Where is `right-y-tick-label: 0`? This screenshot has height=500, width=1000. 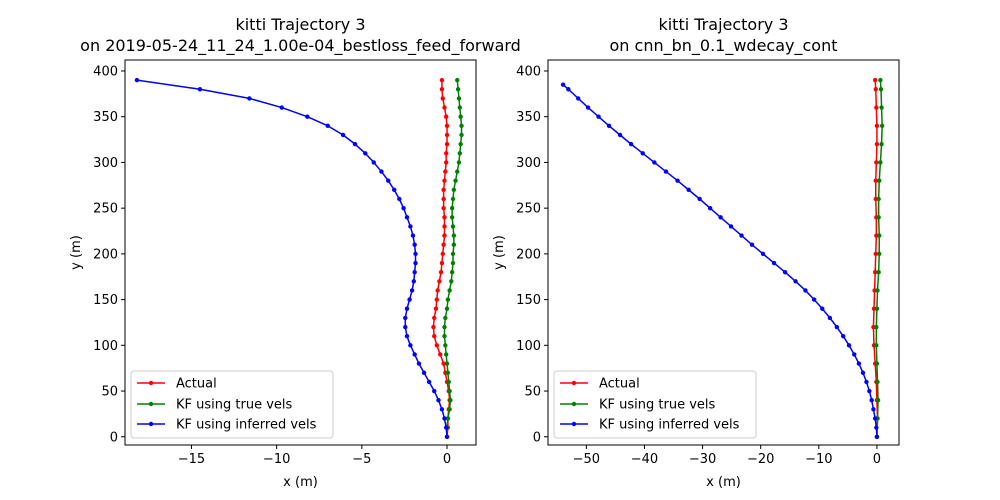 right-y-tick-label: 0 is located at coordinates (537, 437).